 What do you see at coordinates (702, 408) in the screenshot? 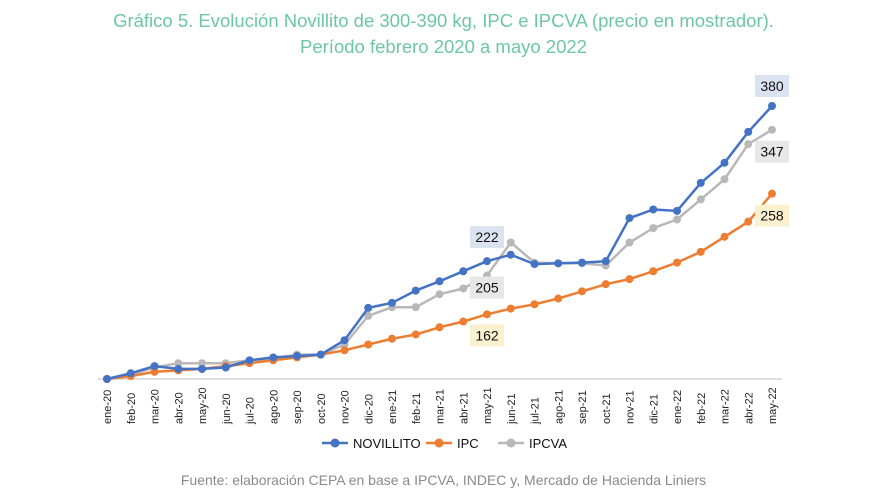
I see `x-tick-label: feb-22` at bounding box center [702, 408].